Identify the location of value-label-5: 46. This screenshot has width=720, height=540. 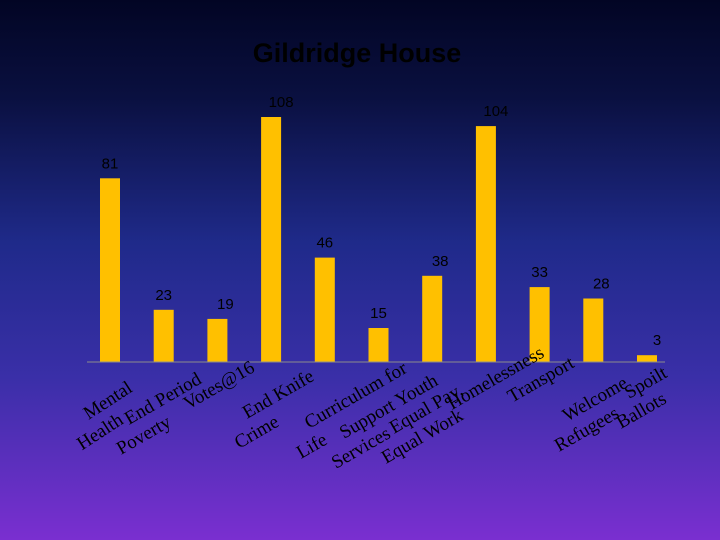
(324, 243).